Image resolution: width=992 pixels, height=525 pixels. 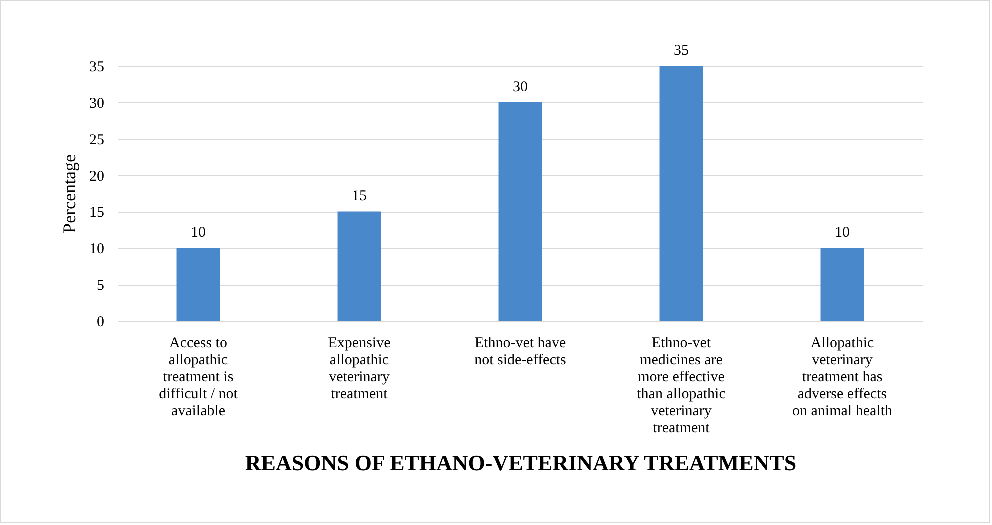 What do you see at coordinates (520, 352) in the screenshot?
I see `x-tick-label: Ethno-vet have not side-effects` at bounding box center [520, 352].